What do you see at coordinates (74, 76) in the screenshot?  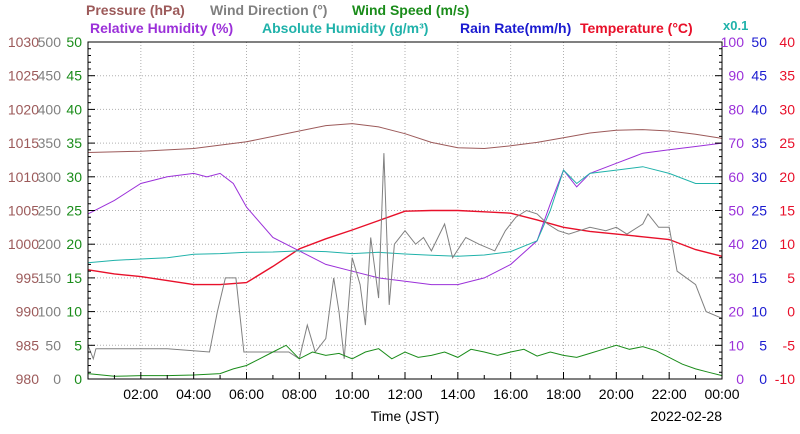 I see `y-tick-label-wind-speed: 45` at bounding box center [74, 76].